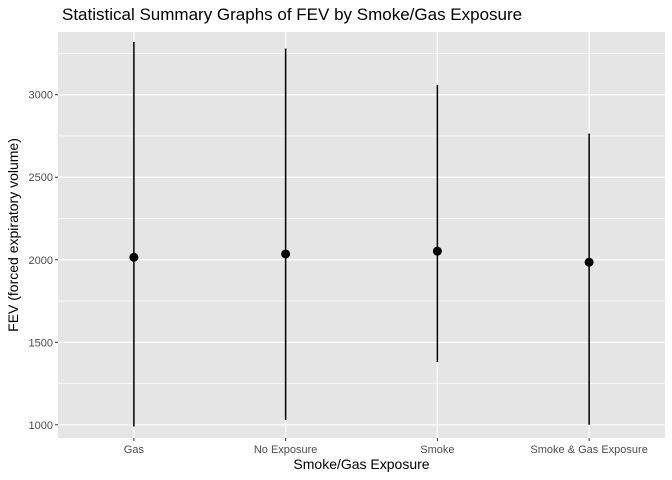  What do you see at coordinates (41, 178) in the screenshot?
I see `y-tick-label: 2500` at bounding box center [41, 178].